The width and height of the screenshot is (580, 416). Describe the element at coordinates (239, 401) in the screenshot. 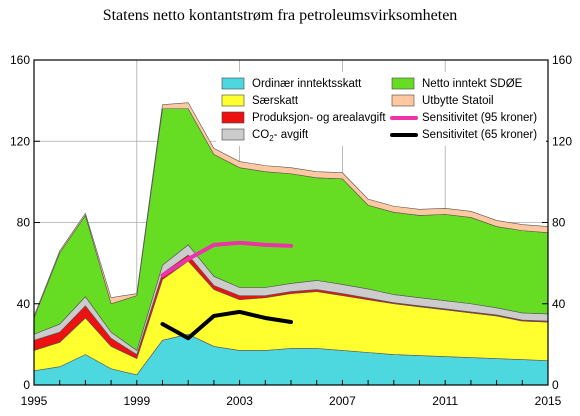

I see `x-tick-label: 2003` at that location.